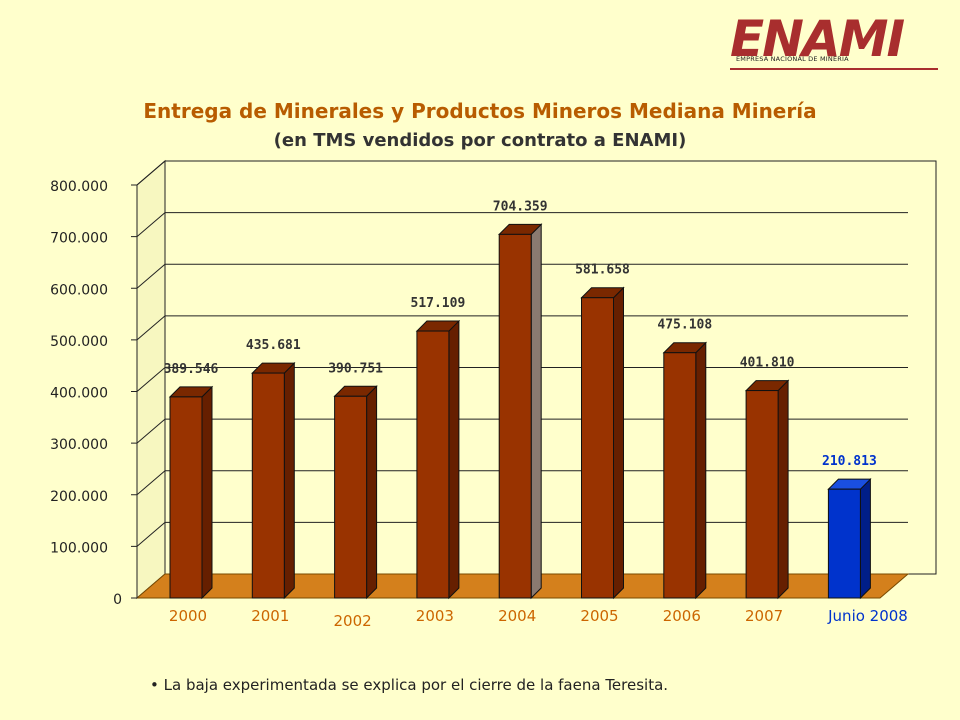 This screenshot has height=720, width=960. What do you see at coordinates (867, 616) in the screenshot?
I see `x-tick-label: Junio 2008` at bounding box center [867, 616].